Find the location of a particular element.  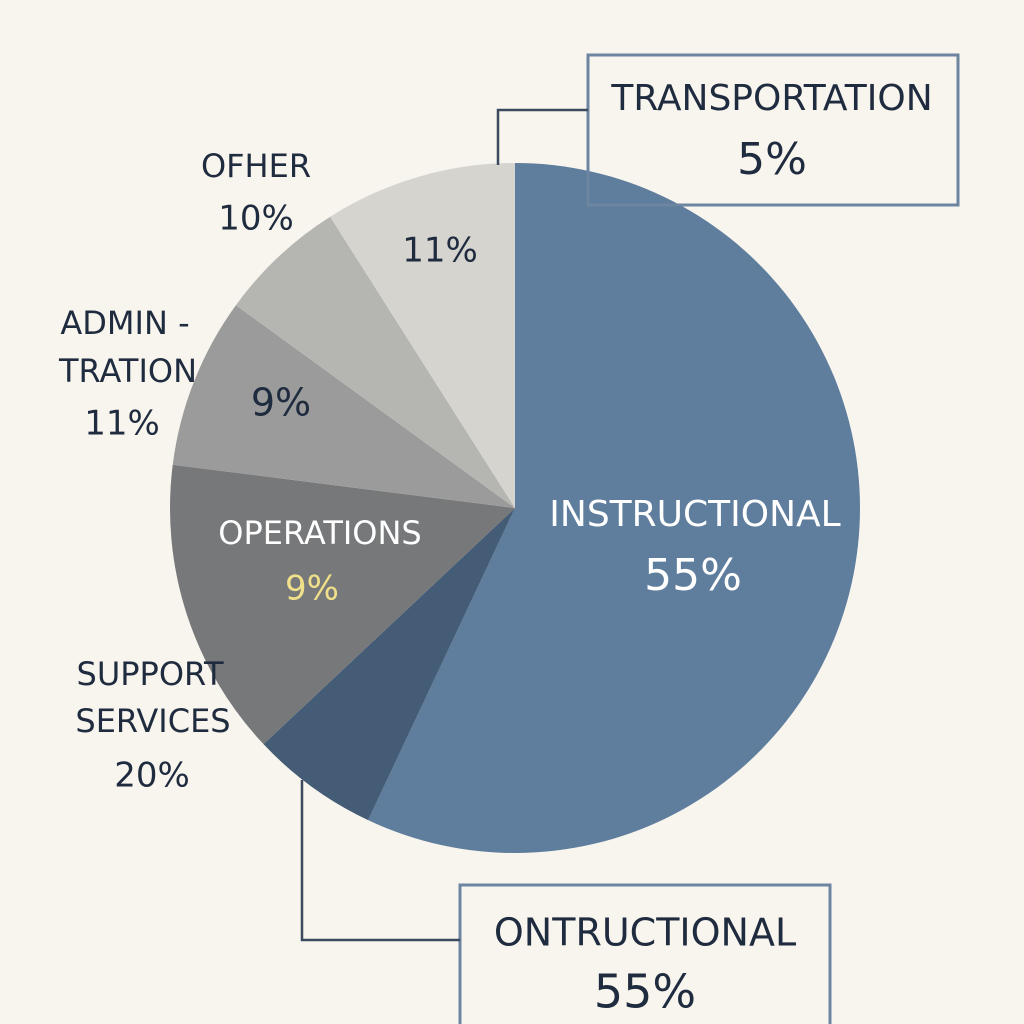

annotation: TRATION is located at coordinates (127, 371).